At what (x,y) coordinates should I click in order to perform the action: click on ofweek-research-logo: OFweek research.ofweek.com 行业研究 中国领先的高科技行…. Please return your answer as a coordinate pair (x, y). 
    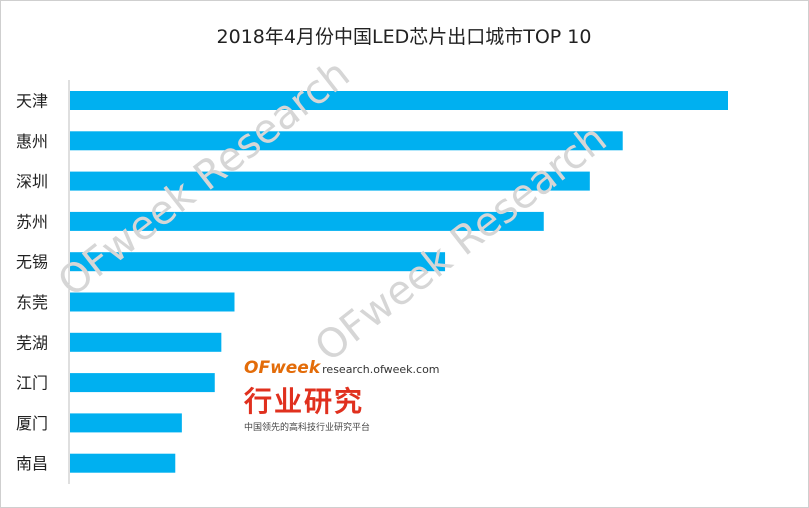
    Looking at the image, I should click on (342, 395).